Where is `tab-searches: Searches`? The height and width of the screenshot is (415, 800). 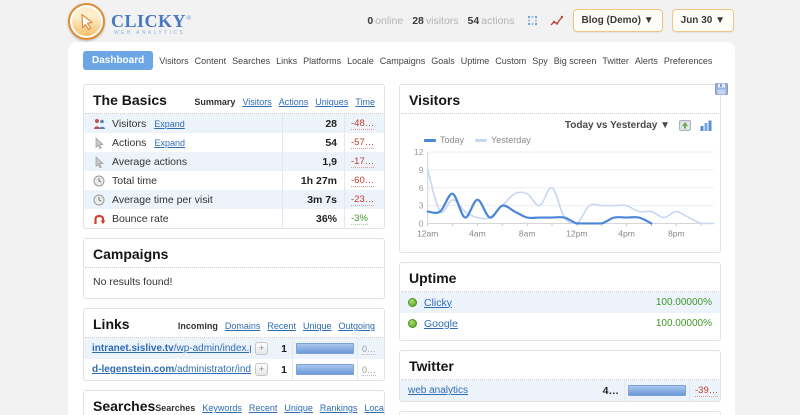
tab-searches: Searches is located at coordinates (251, 60).